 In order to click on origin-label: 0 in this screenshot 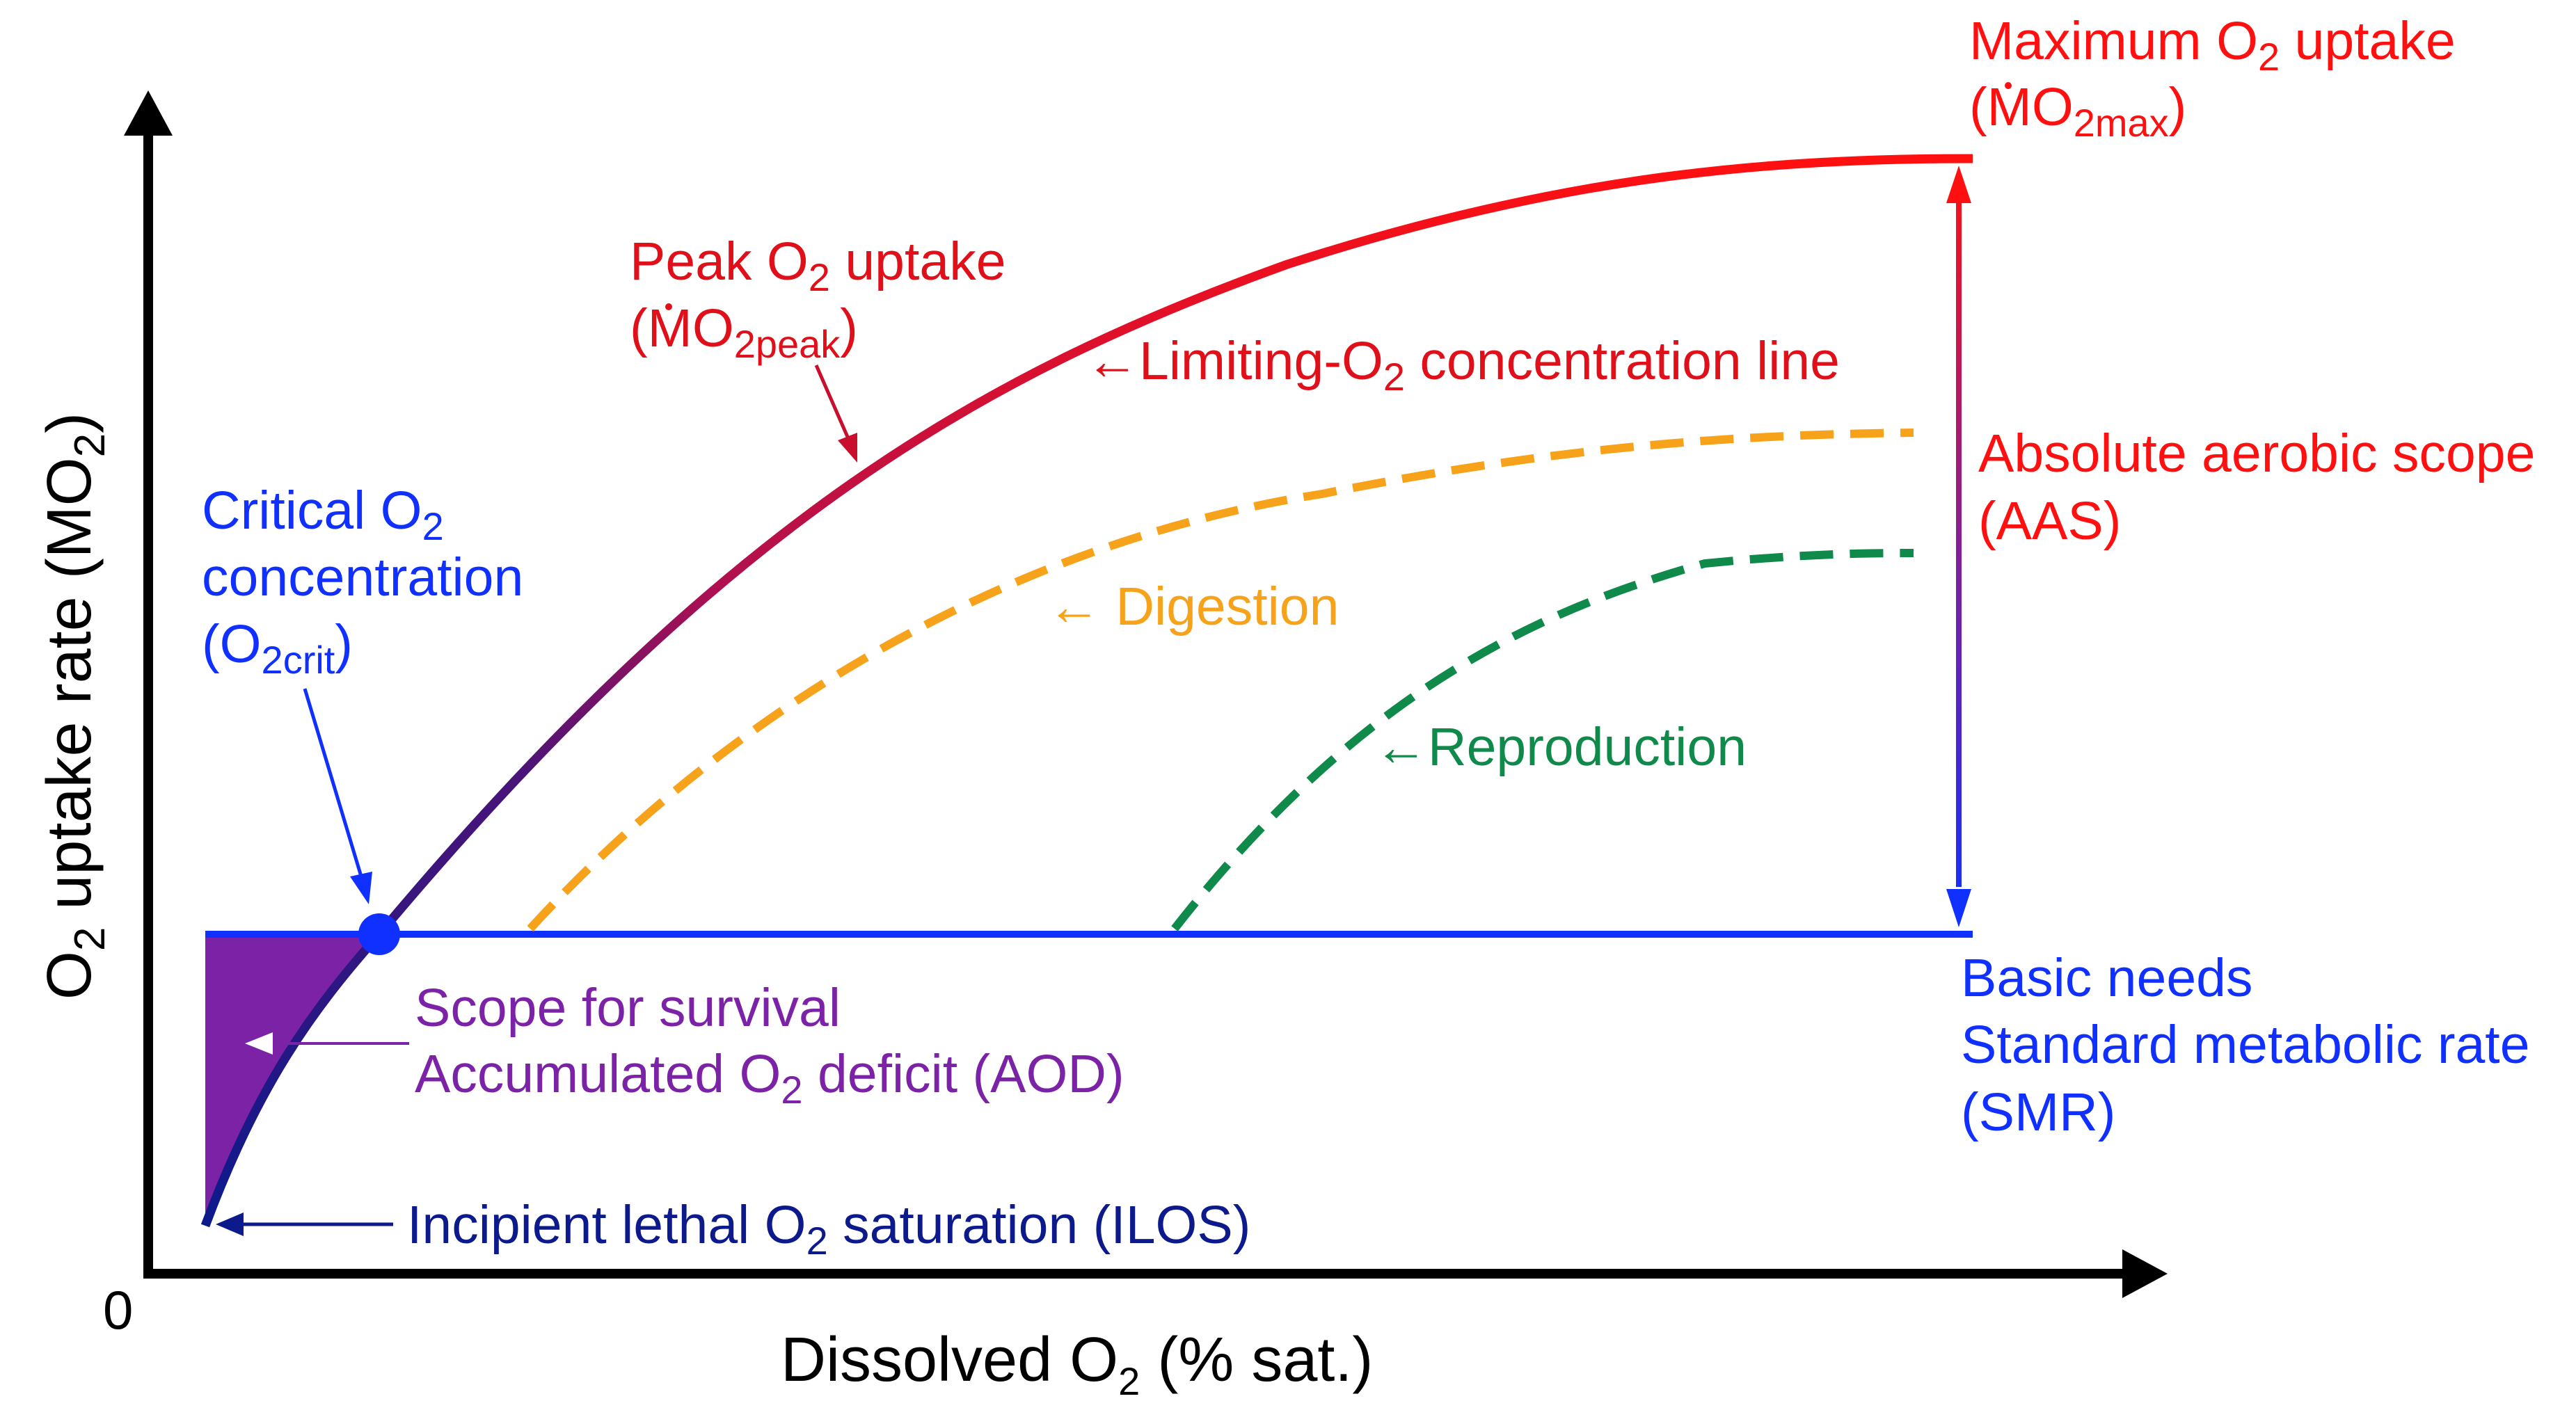, I will do `click(118, 1309)`.